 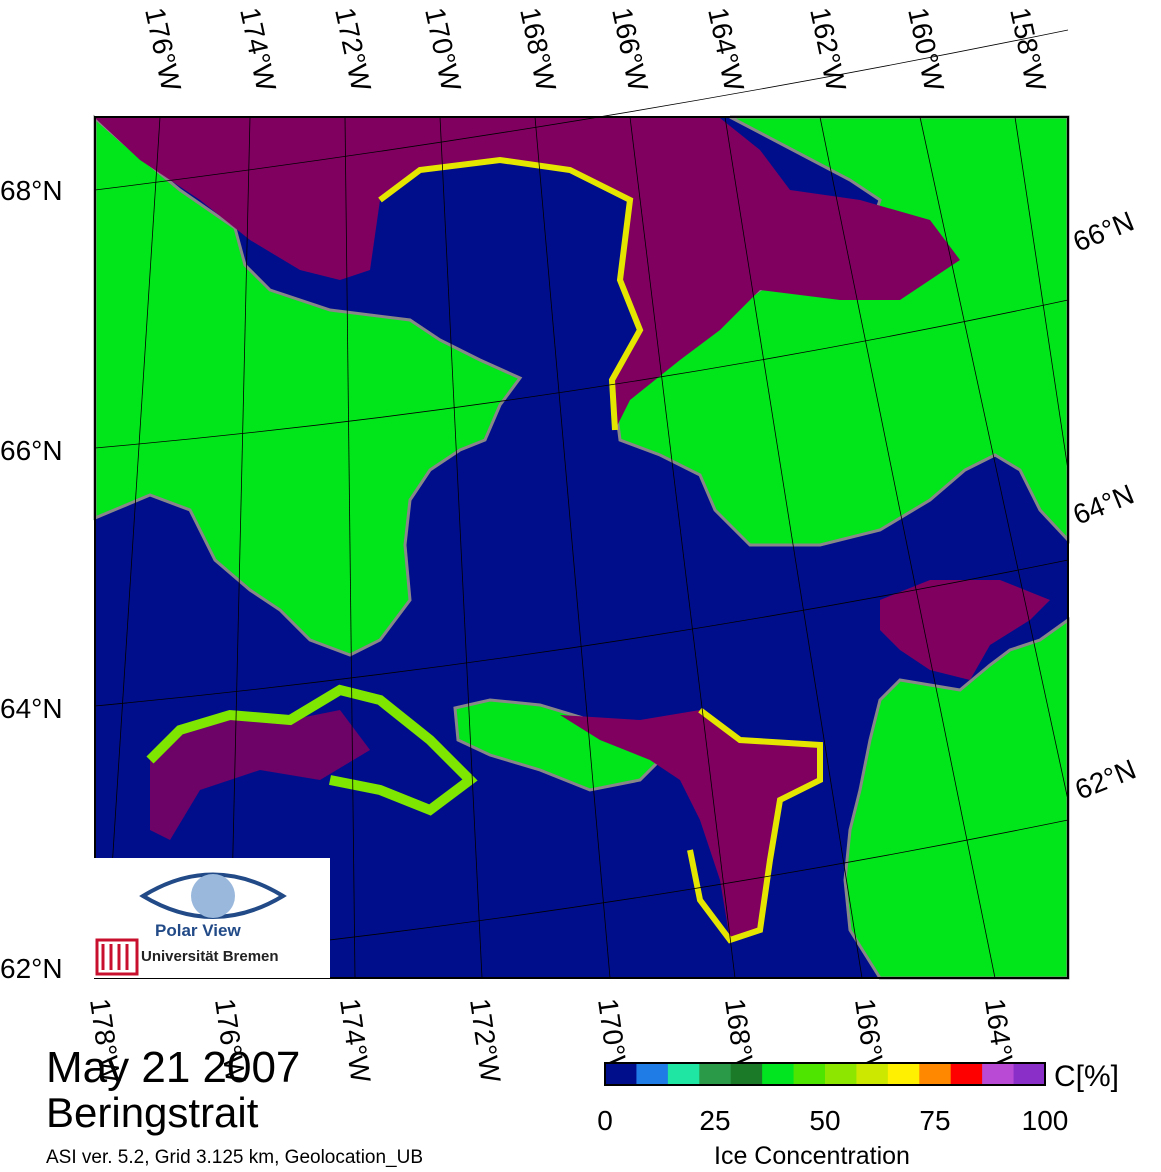 I want to click on colorbar-ticks: 0 25 50 75 100, so click(x=832, y=1120).